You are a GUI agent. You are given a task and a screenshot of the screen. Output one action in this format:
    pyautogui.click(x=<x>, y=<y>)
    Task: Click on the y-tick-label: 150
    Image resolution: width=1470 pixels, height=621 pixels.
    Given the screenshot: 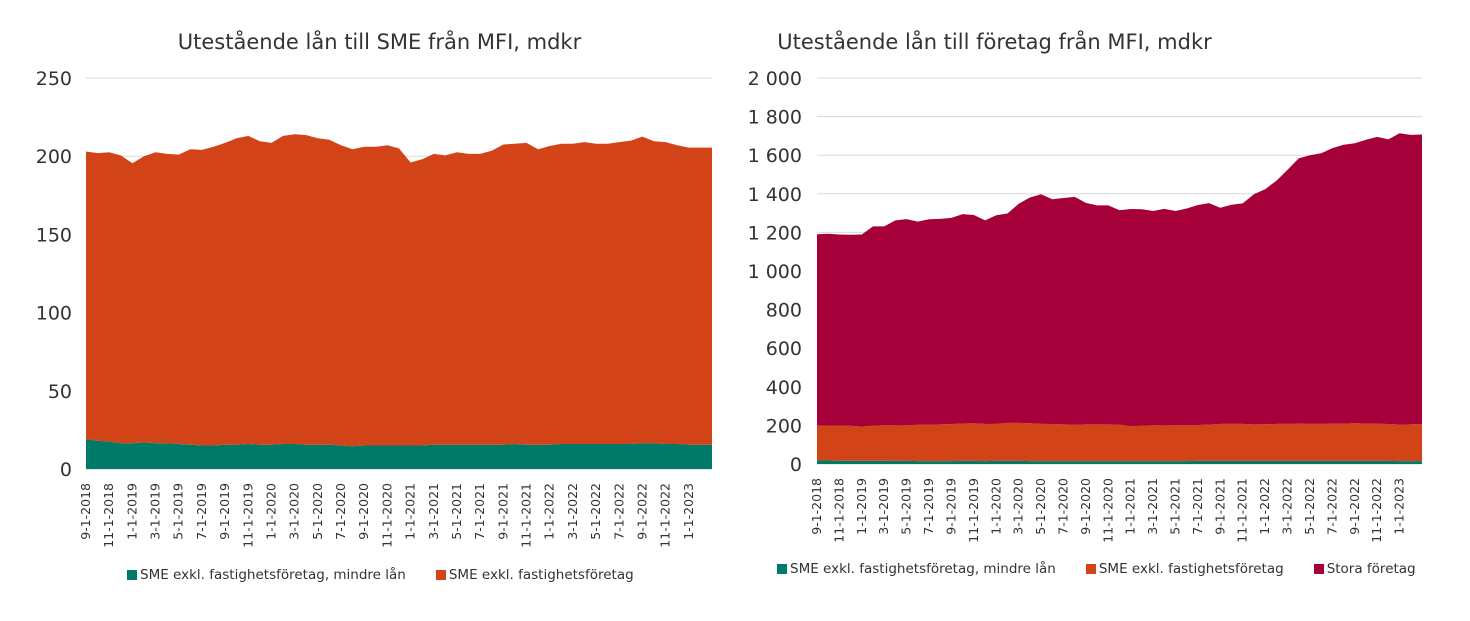 What is the action you would take?
    pyautogui.click(x=54, y=235)
    